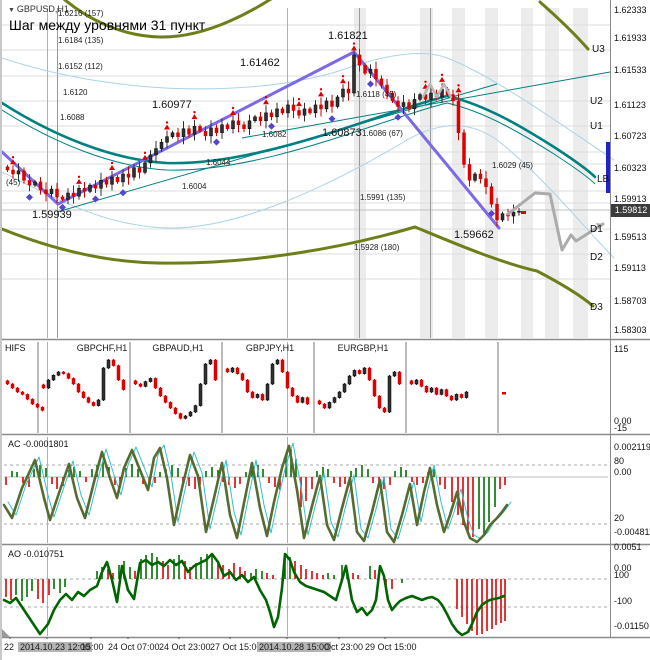 The height and width of the screenshot is (660, 650). What do you see at coordinates (630, 210) in the screenshot?
I see `current-price-badge: 1.59812` at bounding box center [630, 210].